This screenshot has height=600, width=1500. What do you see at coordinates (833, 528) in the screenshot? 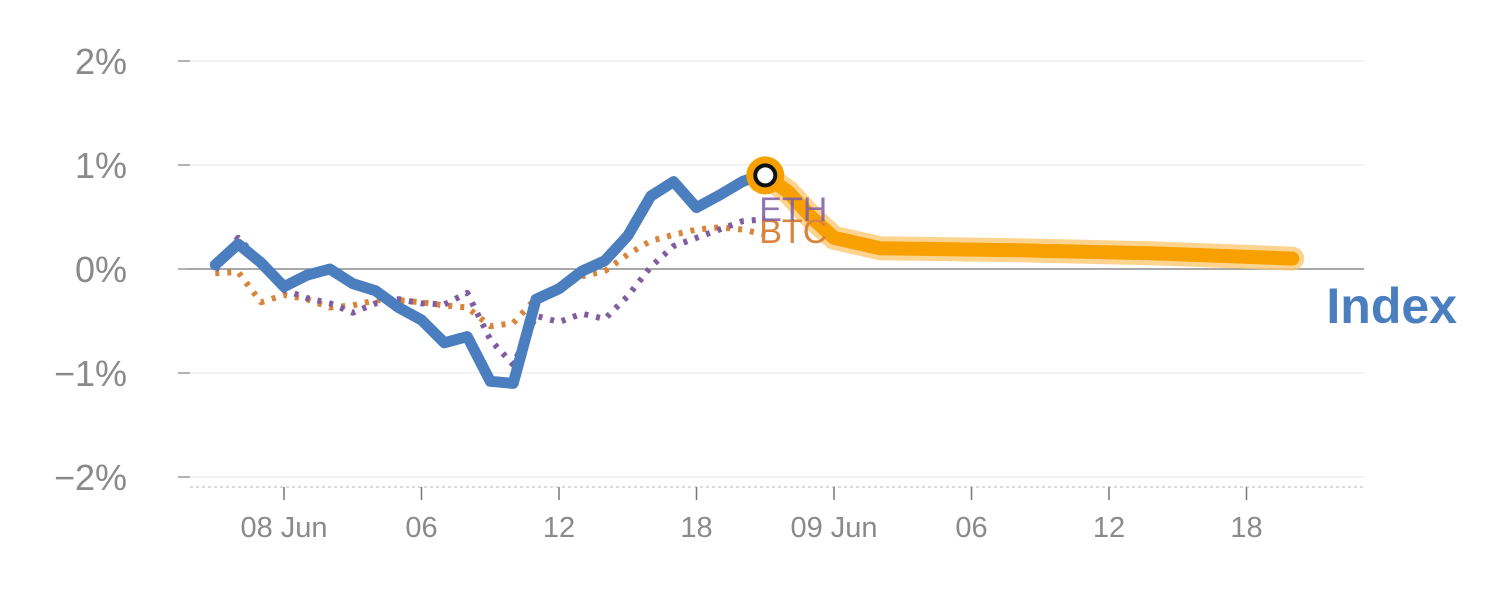
I see `x-tick-label: 09 Jun` at bounding box center [833, 528].